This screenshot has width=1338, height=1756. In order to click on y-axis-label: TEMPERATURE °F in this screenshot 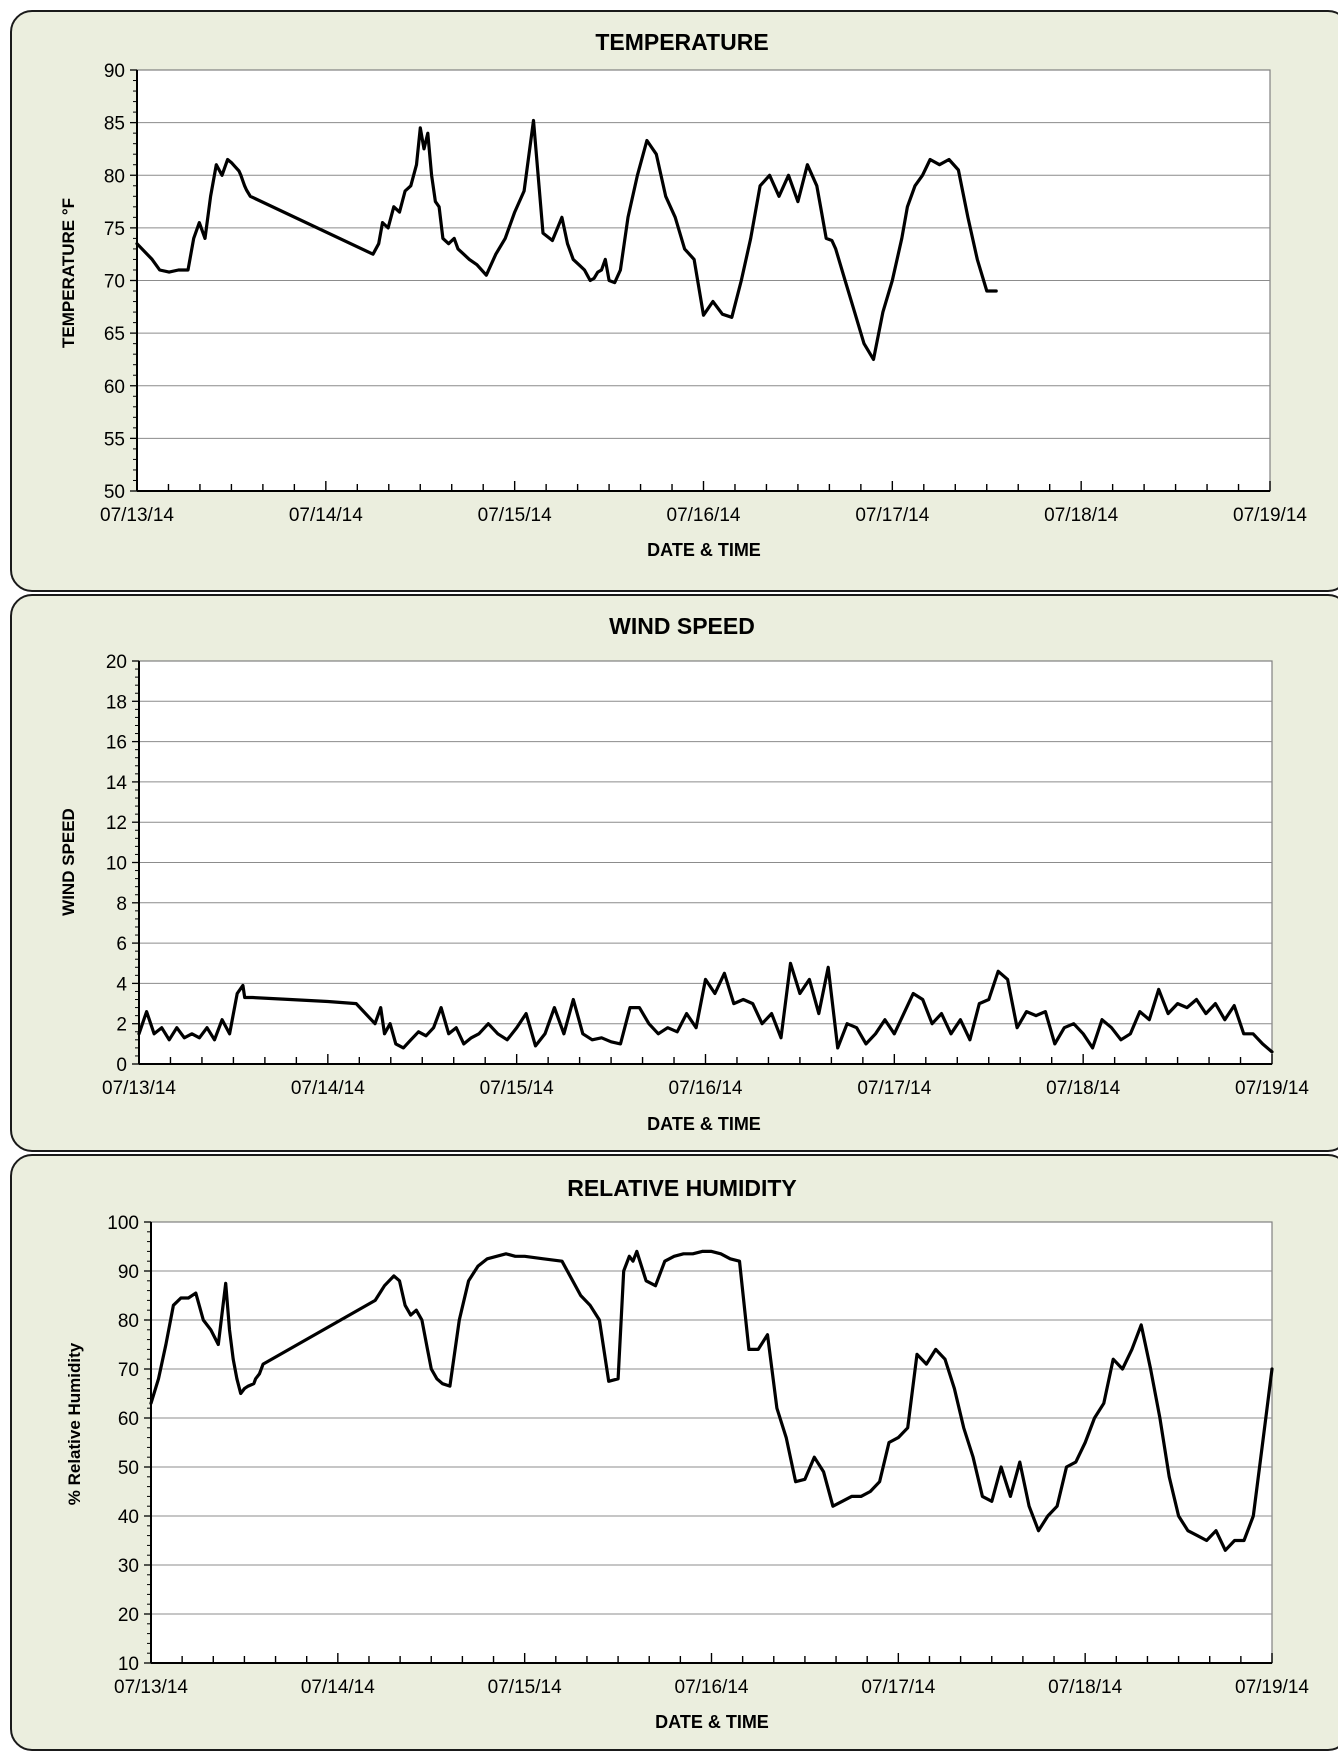, I will do `click(68, 273)`.